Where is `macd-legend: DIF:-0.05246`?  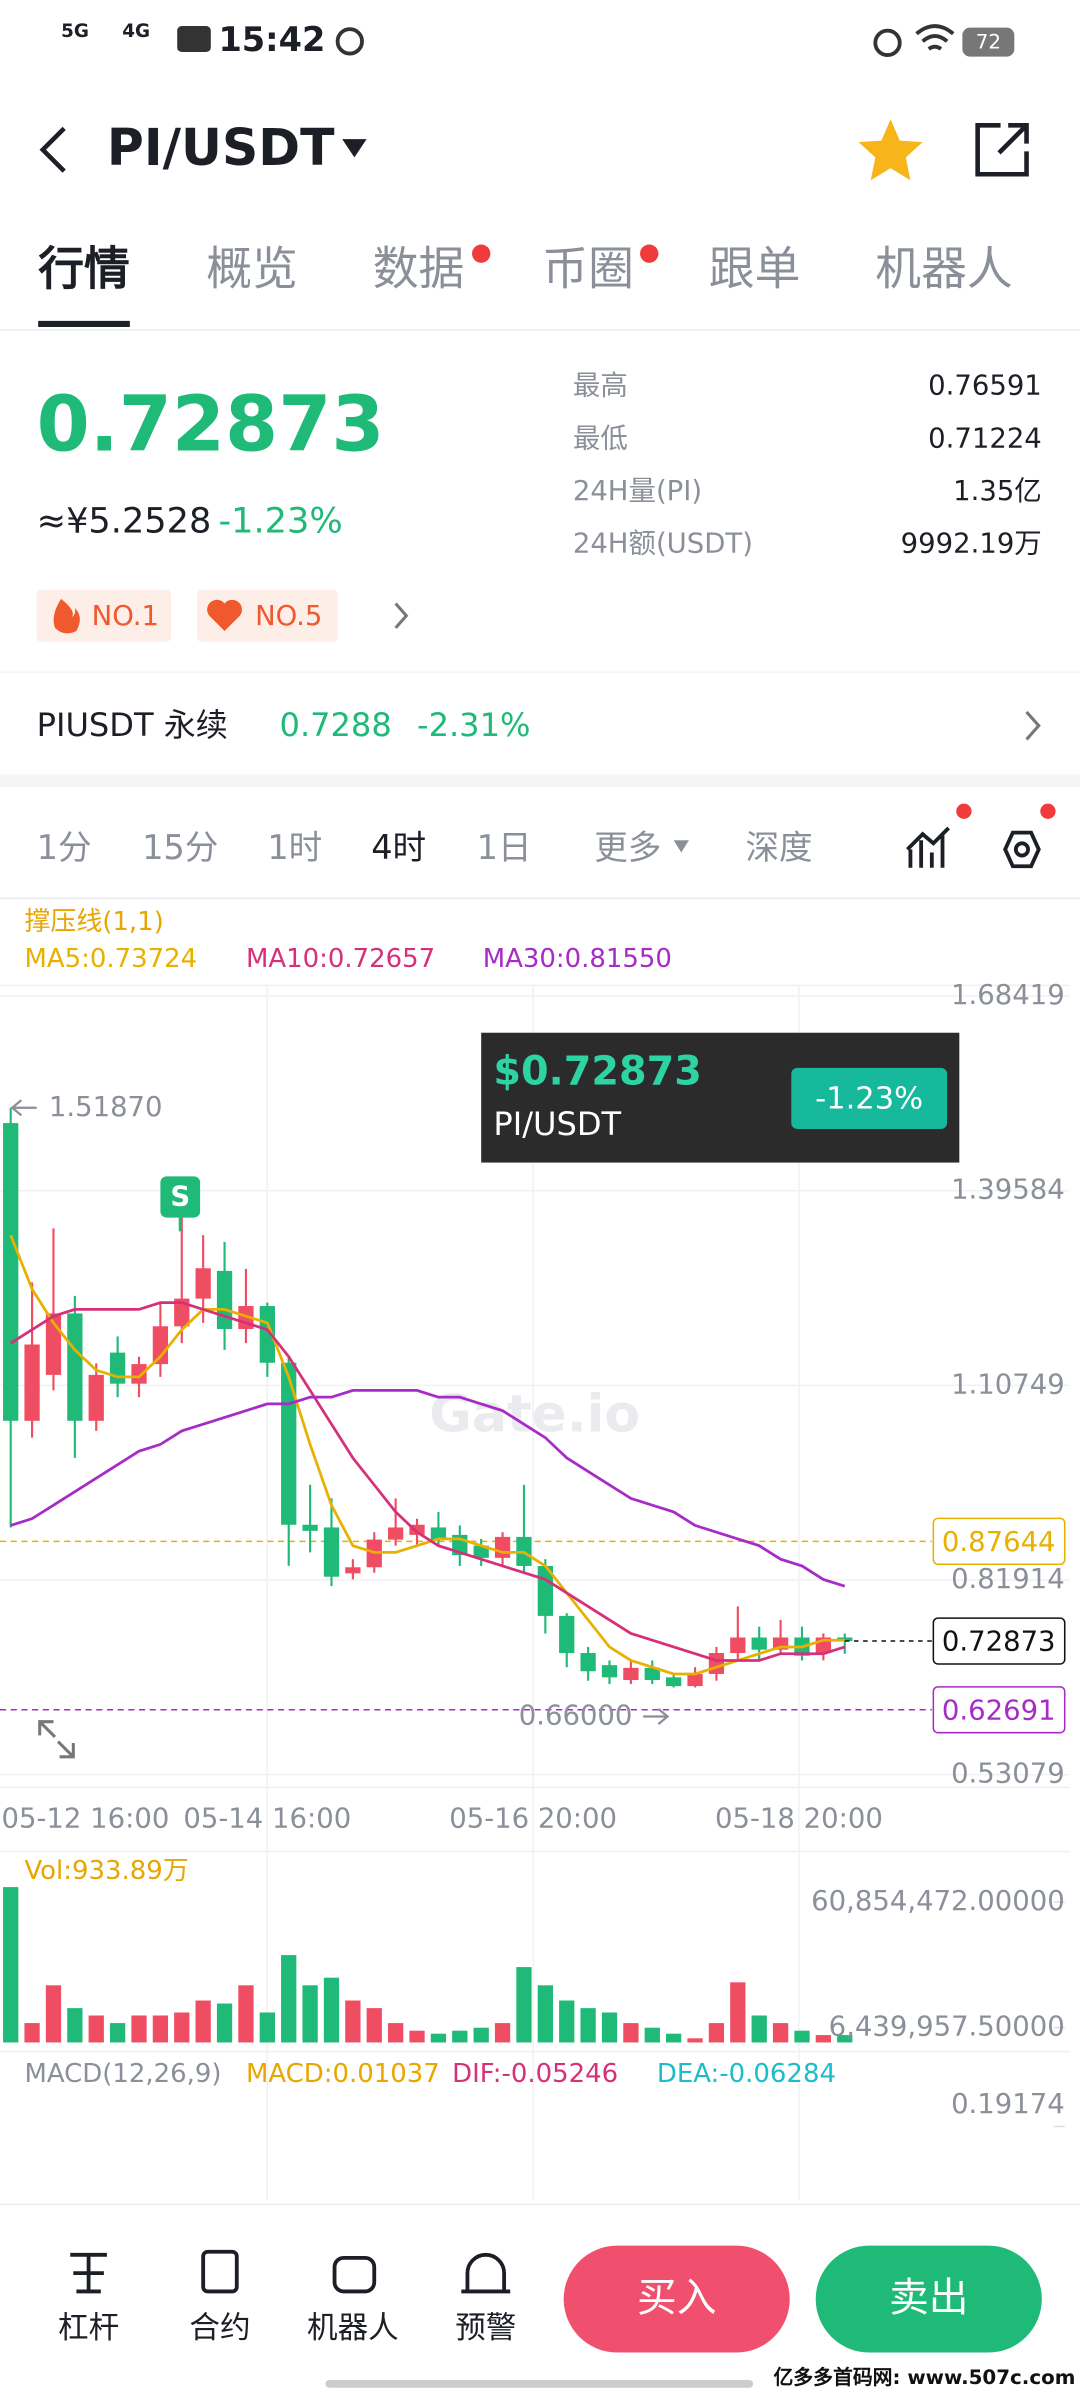 macd-legend: DIF:-0.05246 is located at coordinates (535, 2074).